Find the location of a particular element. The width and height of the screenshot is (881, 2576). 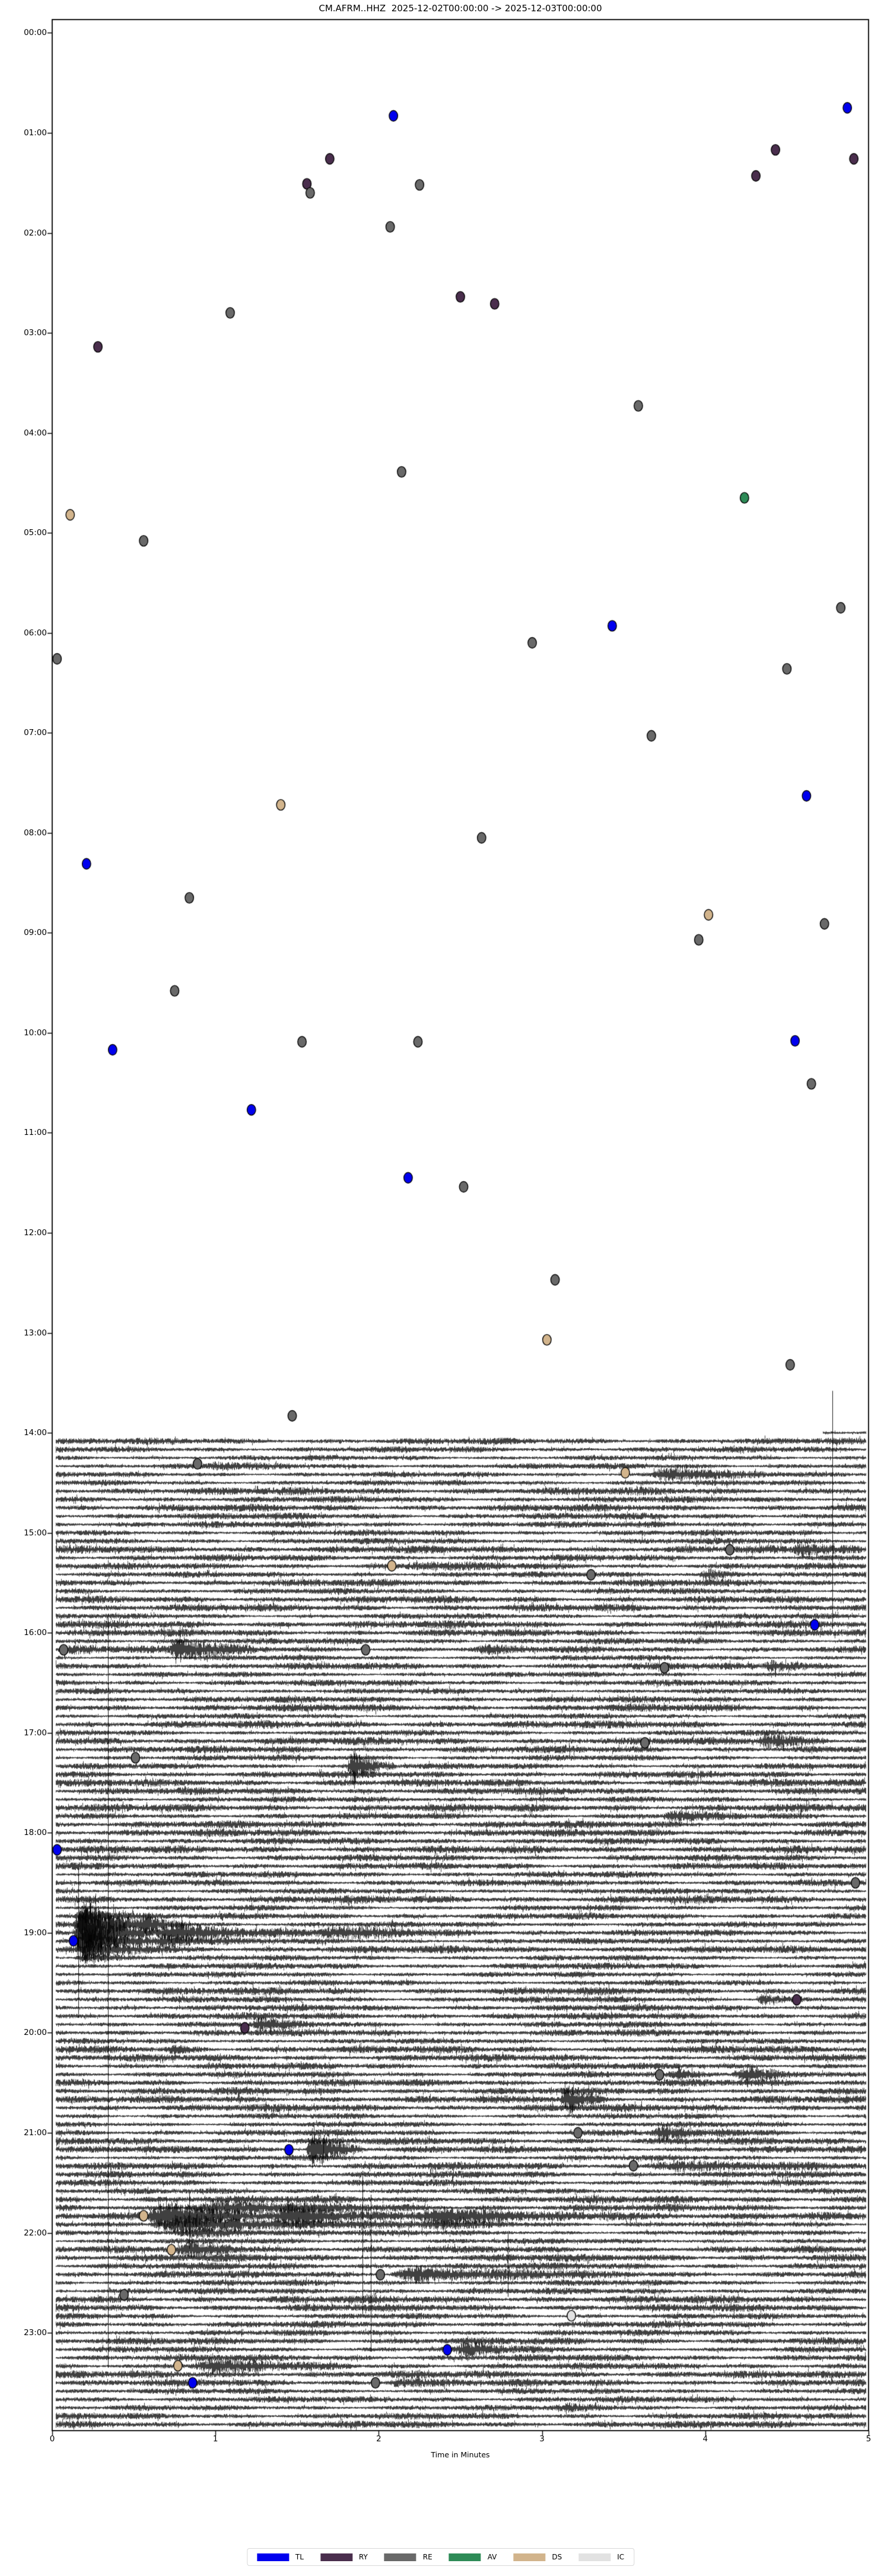

legend-label: AV is located at coordinates (492, 2557).